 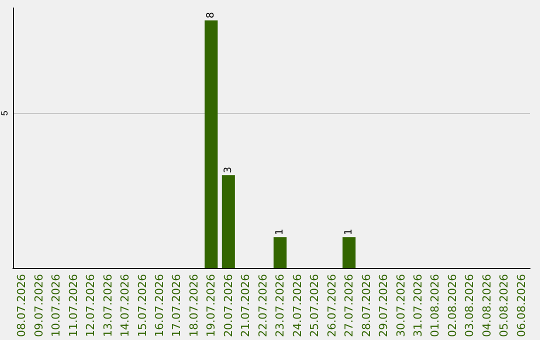 What do you see at coordinates (5, 113) in the screenshot?
I see `y-tick-label: 5` at bounding box center [5, 113].